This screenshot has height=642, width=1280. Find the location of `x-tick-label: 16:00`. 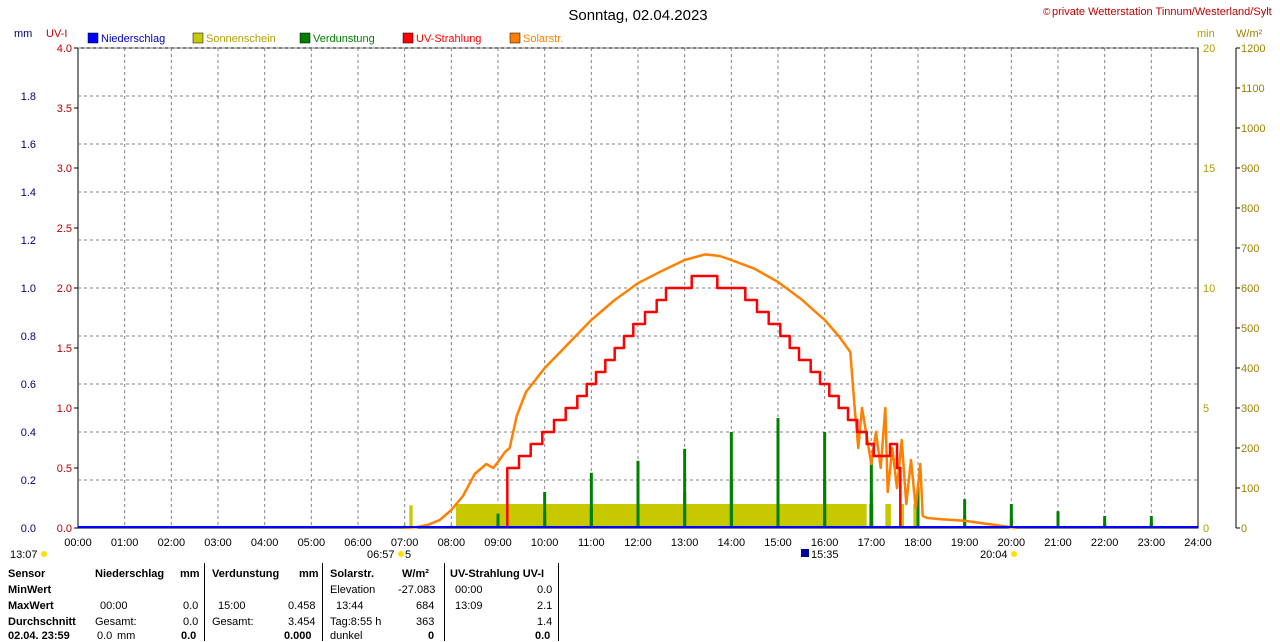

x-tick-label: 16:00 is located at coordinates (825, 543).